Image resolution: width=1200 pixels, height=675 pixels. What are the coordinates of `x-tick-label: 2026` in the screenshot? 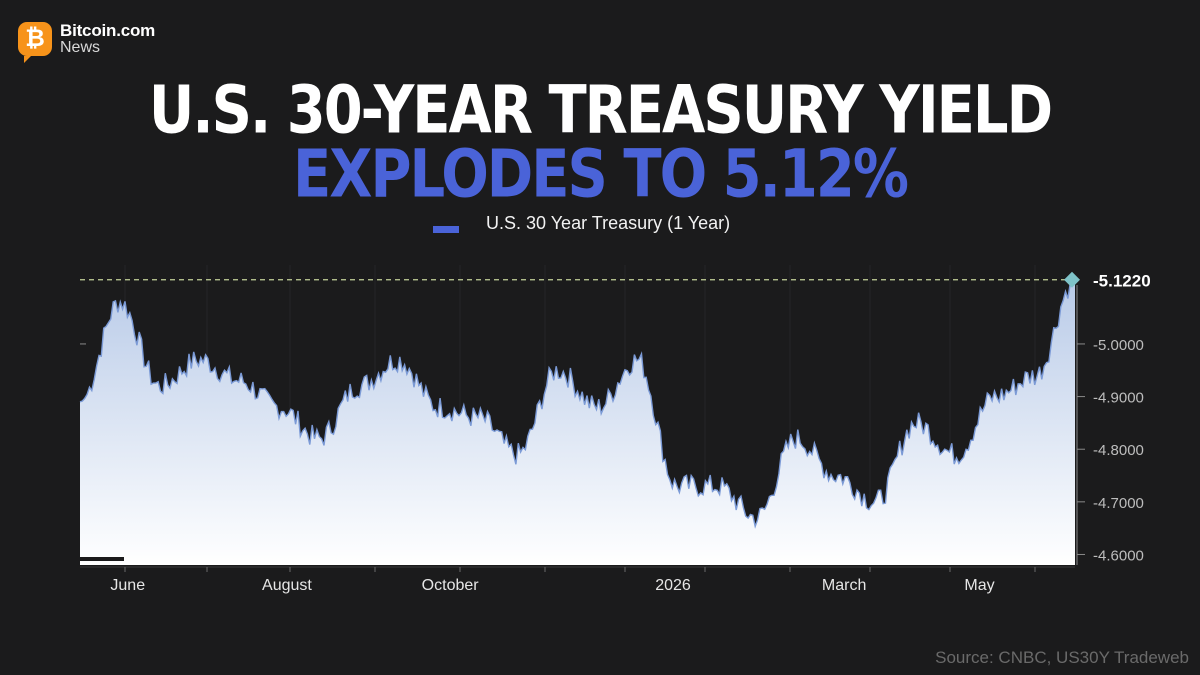 It's located at (673, 585).